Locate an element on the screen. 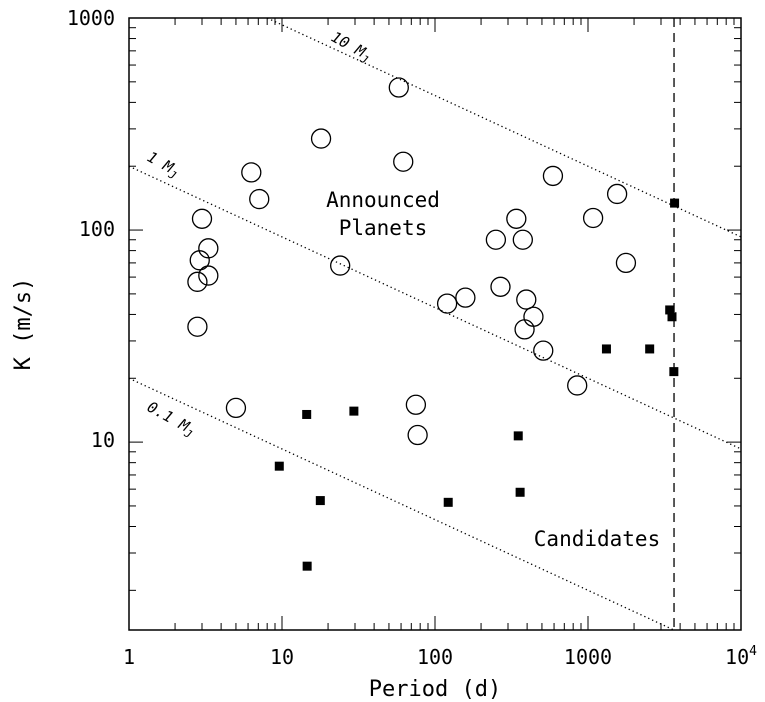  x-tick-label: 10 is located at coordinates (282, 657).